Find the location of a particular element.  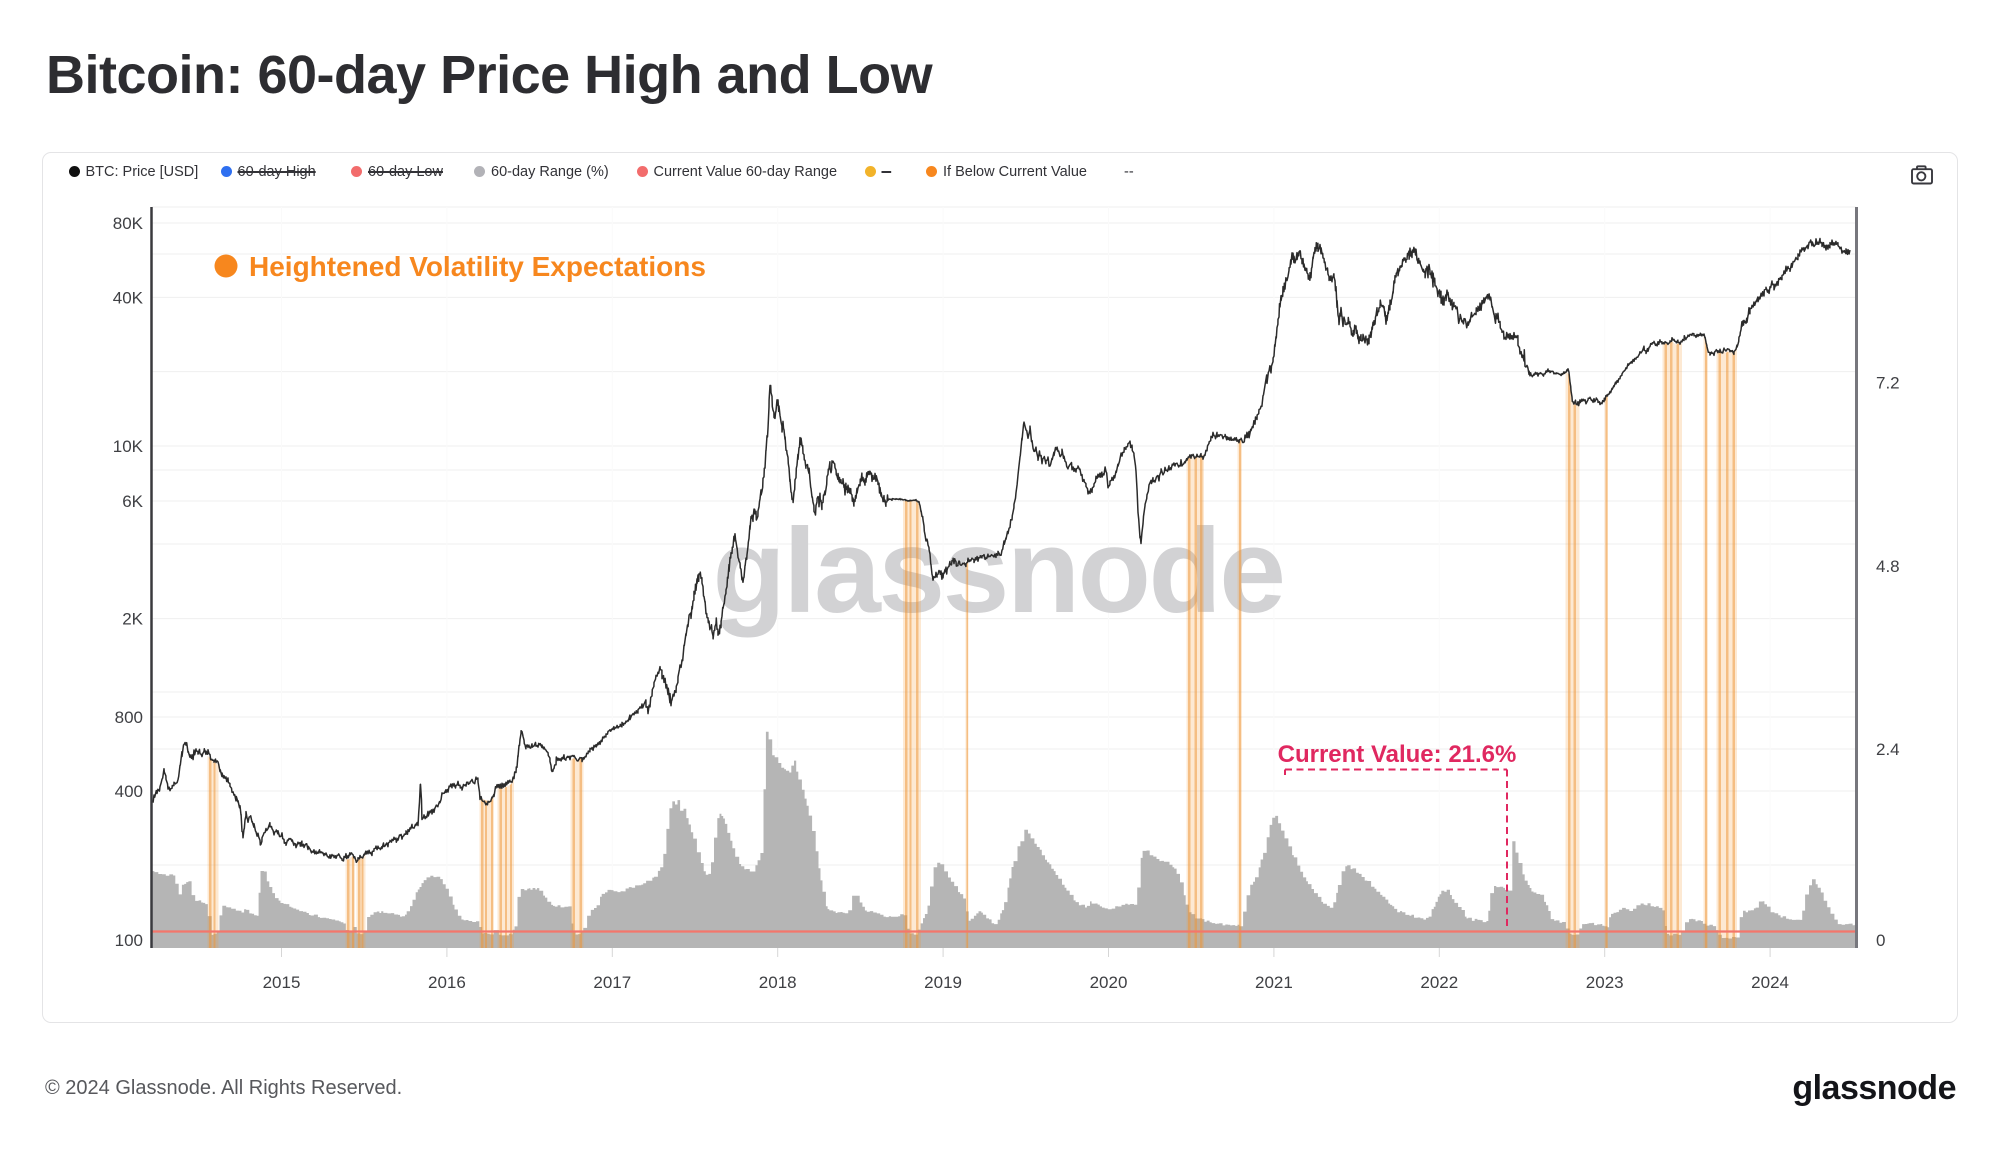

svg-text:Heightened Volatility Expectat: Heightened Volatility Expectations is located at coordinates (477, 266).